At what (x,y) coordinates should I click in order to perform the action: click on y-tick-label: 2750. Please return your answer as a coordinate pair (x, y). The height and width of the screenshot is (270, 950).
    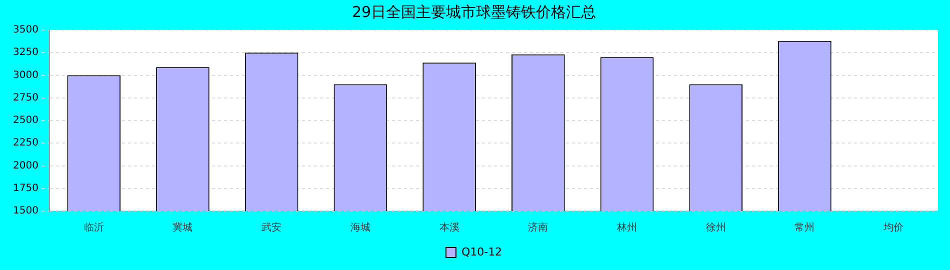
    Looking at the image, I should click on (25, 98).